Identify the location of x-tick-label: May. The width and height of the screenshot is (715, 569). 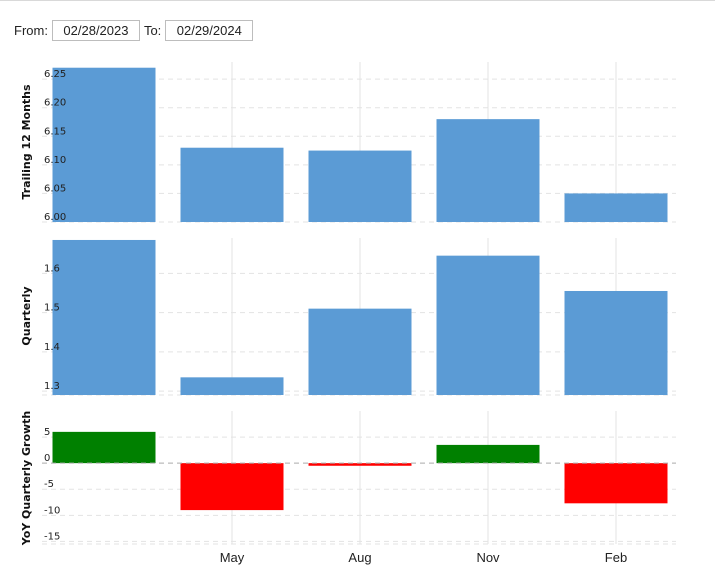
(232, 557).